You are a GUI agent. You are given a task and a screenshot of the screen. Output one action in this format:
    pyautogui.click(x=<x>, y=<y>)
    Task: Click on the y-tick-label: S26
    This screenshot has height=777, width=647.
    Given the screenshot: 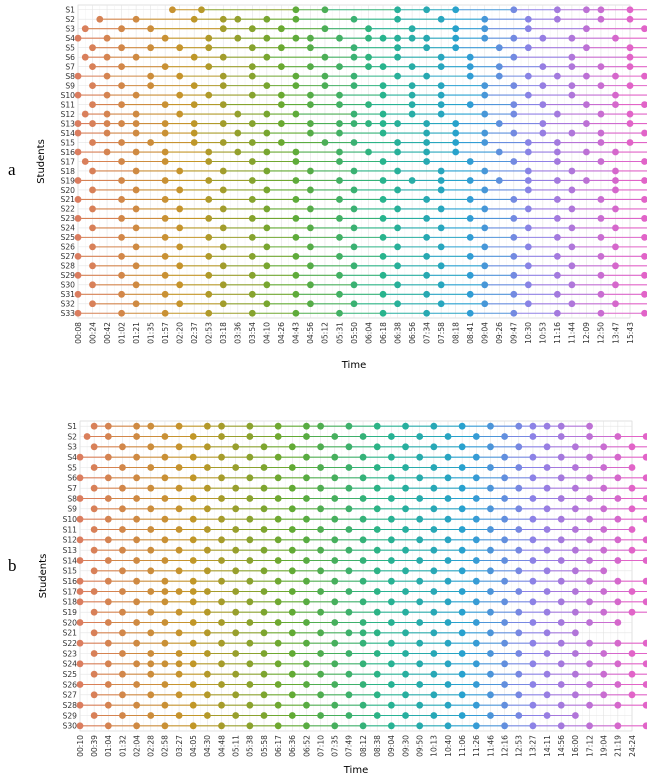 What is the action you would take?
    pyautogui.click(x=70, y=684)
    